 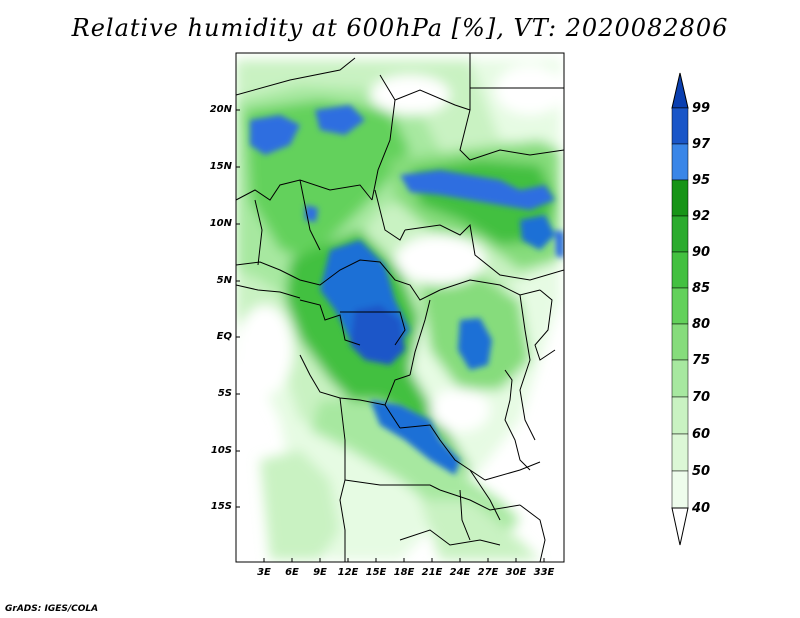 What do you see at coordinates (224, 280) in the screenshot?
I see `lat-label: 5N` at bounding box center [224, 280].